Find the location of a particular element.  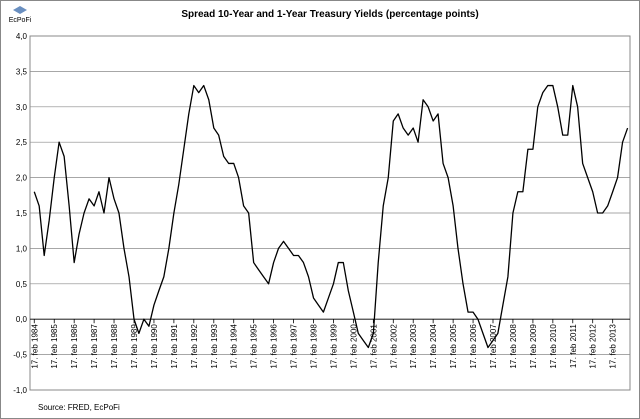

y-tick-label: 3,5 is located at coordinates (22, 71).